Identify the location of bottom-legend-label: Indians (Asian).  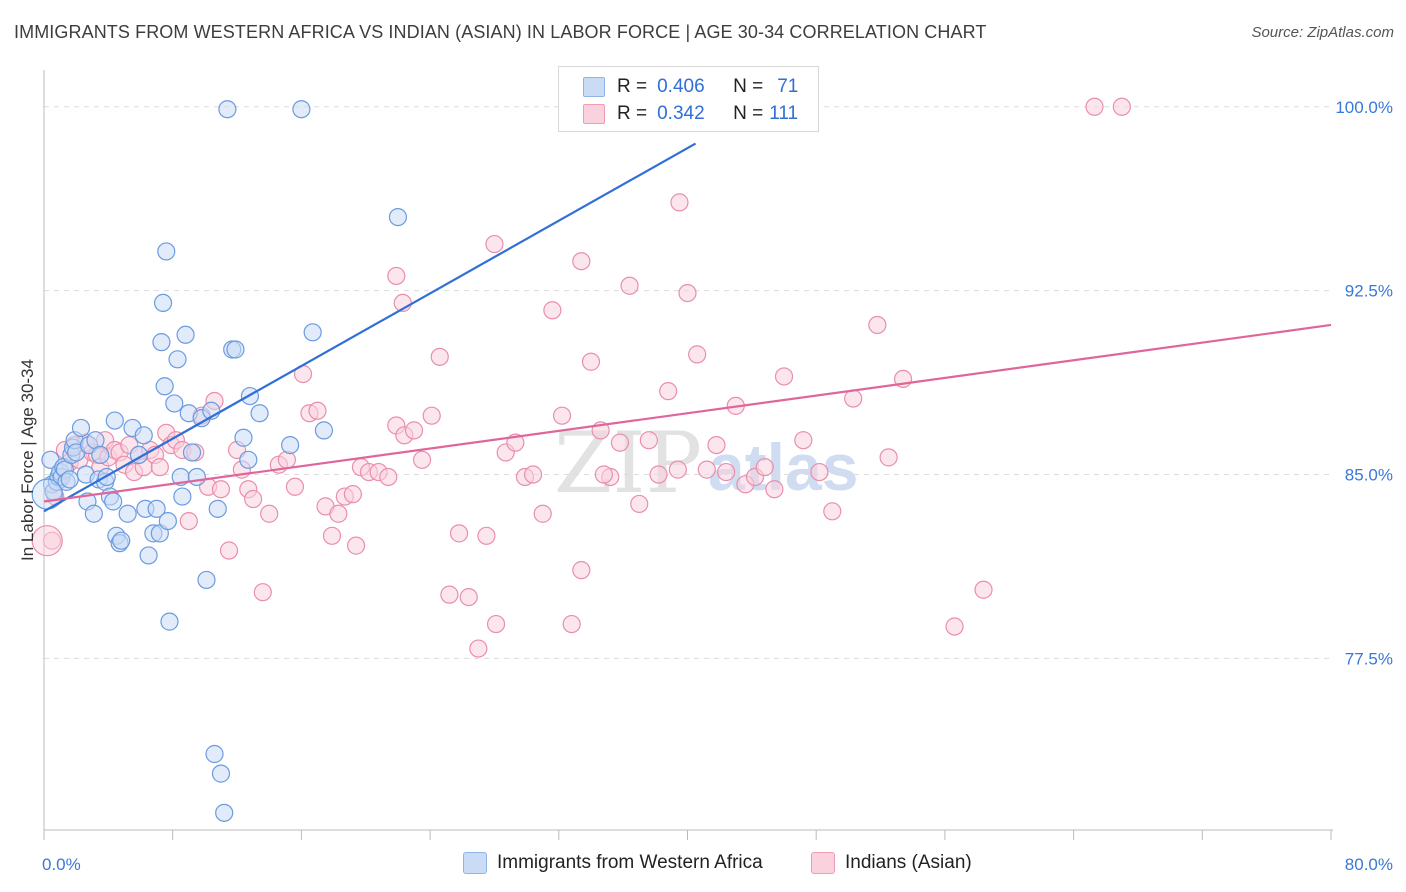
(908, 862).